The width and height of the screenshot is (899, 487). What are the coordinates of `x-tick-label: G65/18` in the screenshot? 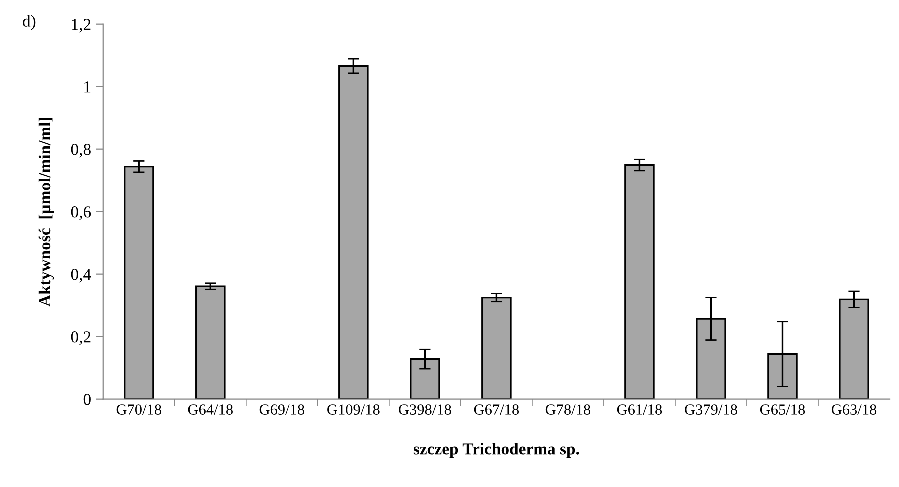 It's located at (783, 409).